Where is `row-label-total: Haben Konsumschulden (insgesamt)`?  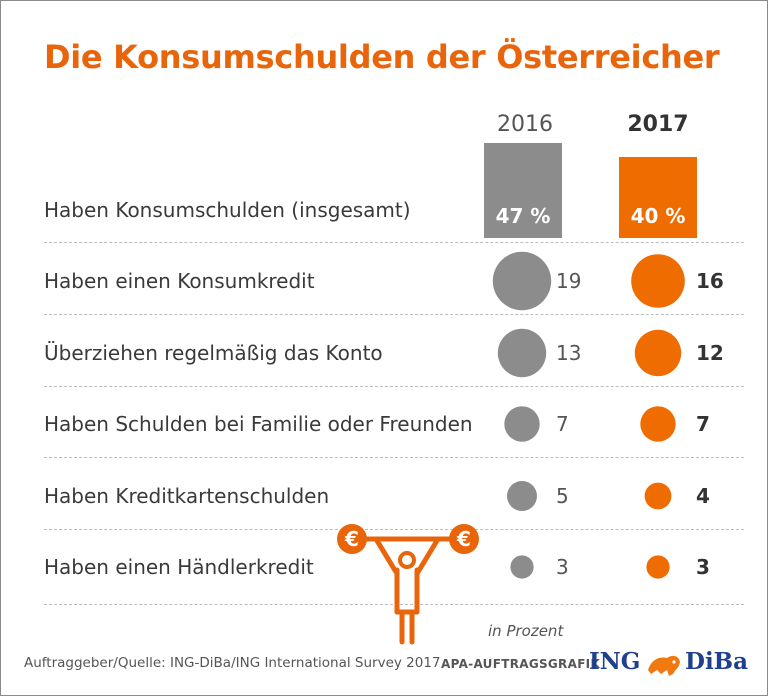
row-label-total: Haben Konsumschulden (insgesamt) is located at coordinates (227, 210).